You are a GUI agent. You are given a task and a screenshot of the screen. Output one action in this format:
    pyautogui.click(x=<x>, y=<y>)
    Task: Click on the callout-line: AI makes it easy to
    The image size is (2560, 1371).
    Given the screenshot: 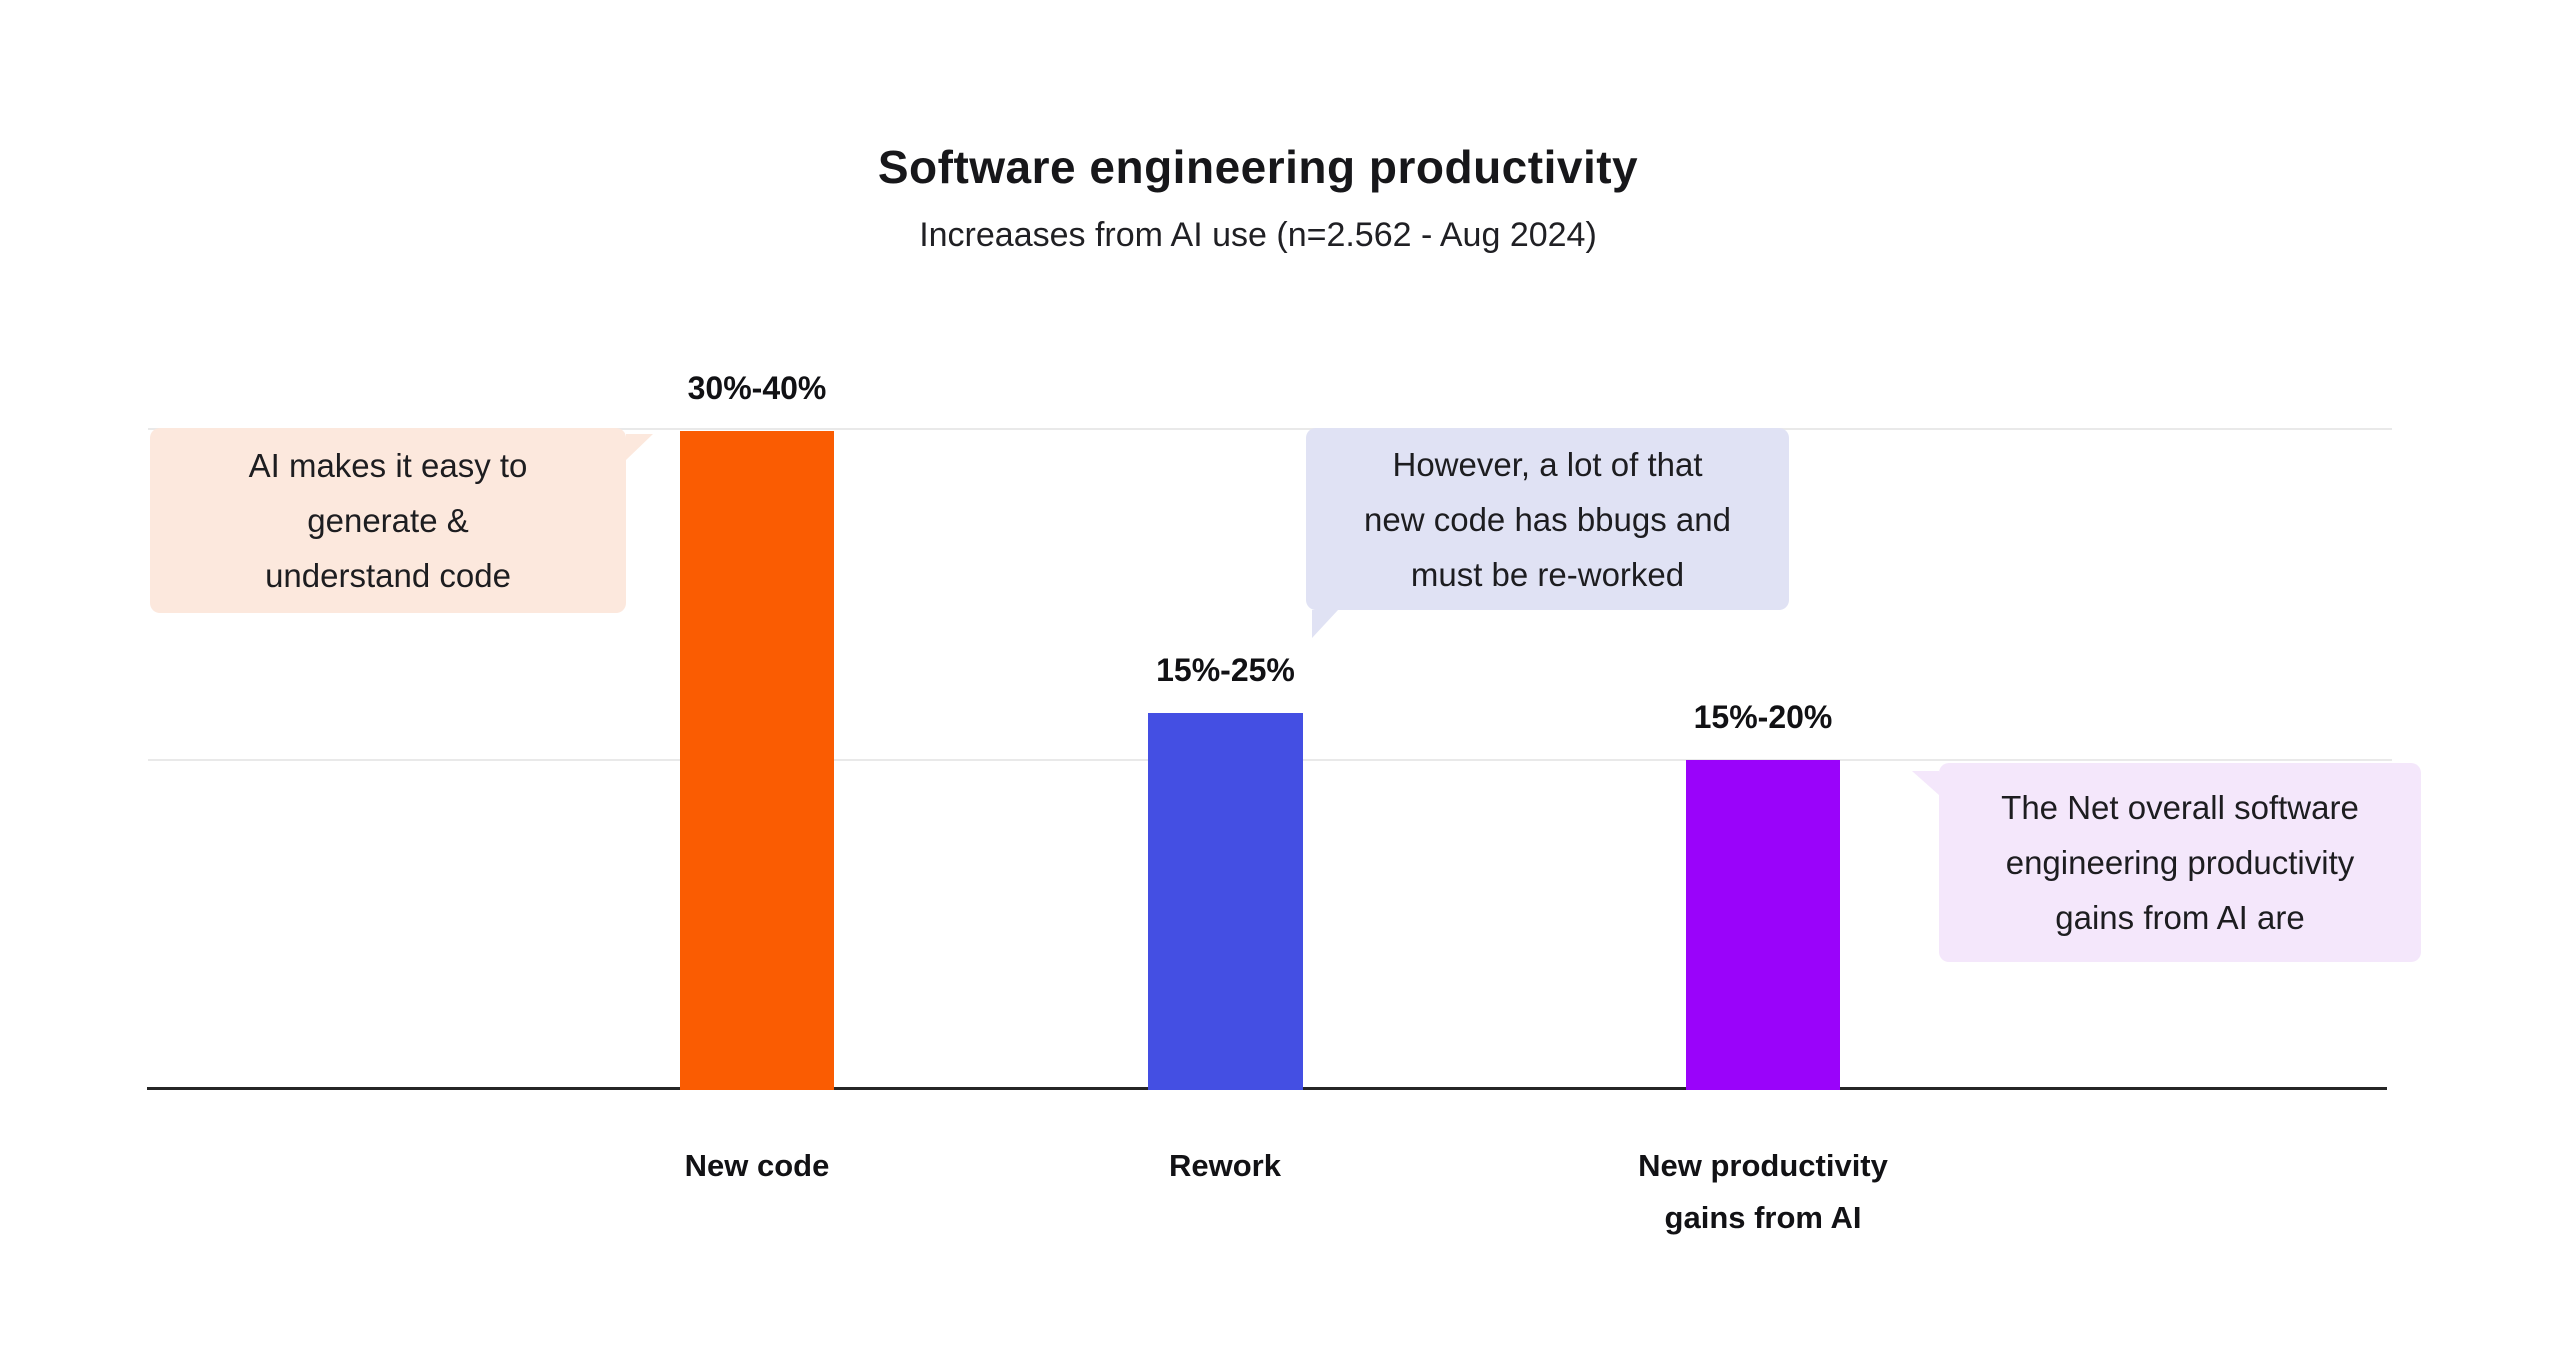 What is the action you would take?
    pyautogui.click(x=388, y=465)
    